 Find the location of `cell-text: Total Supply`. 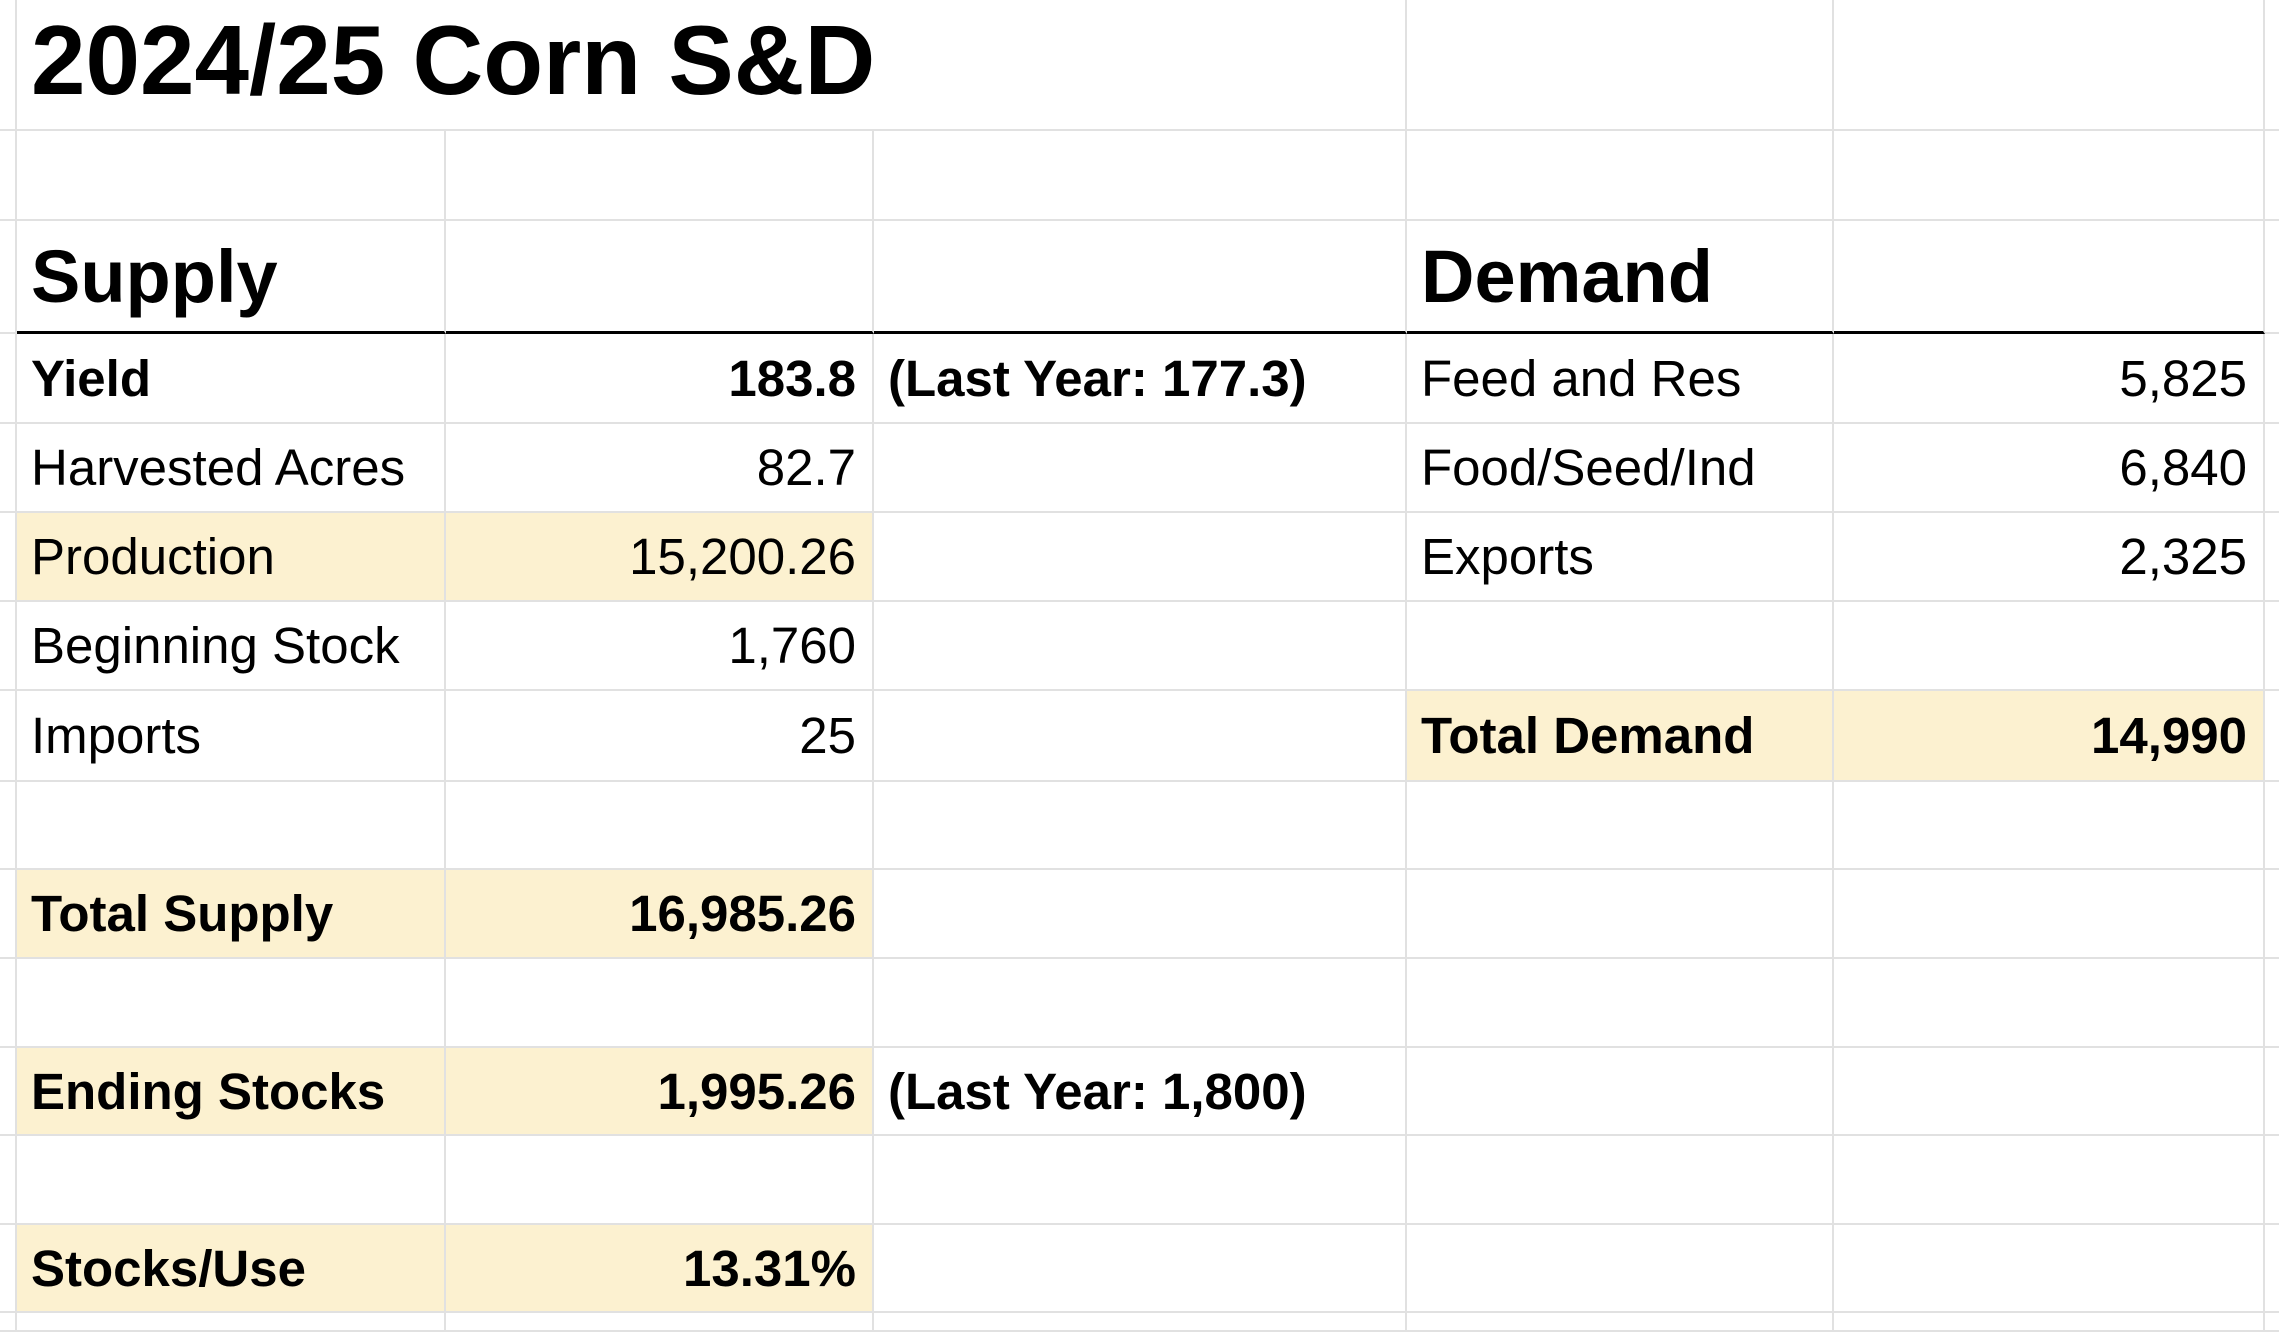

cell-text: Total Supply is located at coordinates (231, 914).